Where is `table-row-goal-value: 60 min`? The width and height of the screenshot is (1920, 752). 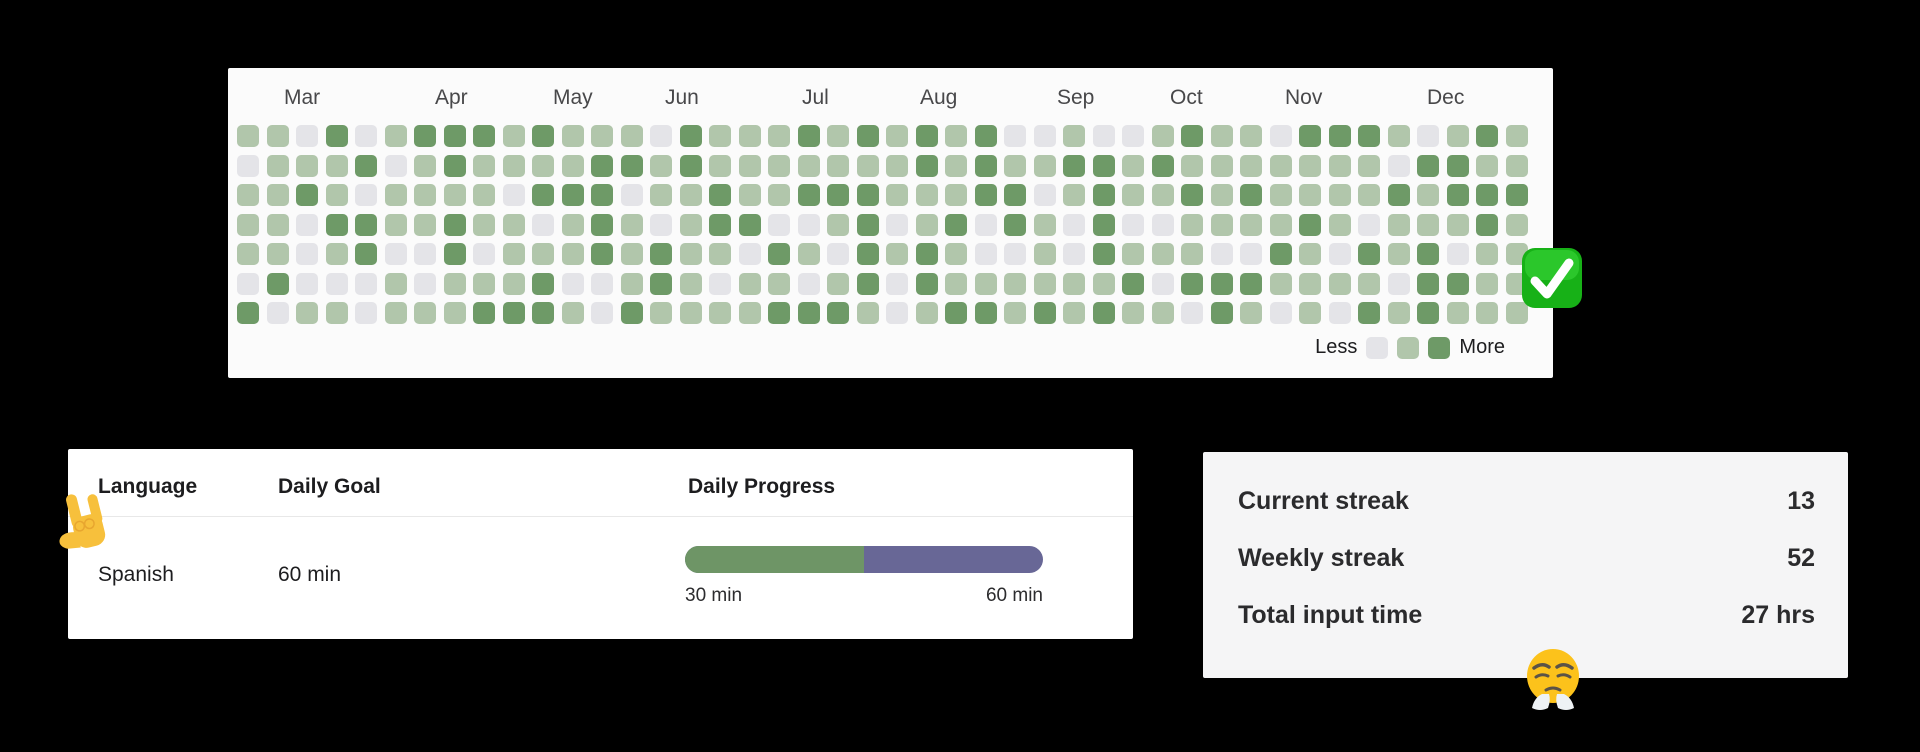
table-row-goal-value: 60 min is located at coordinates (310, 574).